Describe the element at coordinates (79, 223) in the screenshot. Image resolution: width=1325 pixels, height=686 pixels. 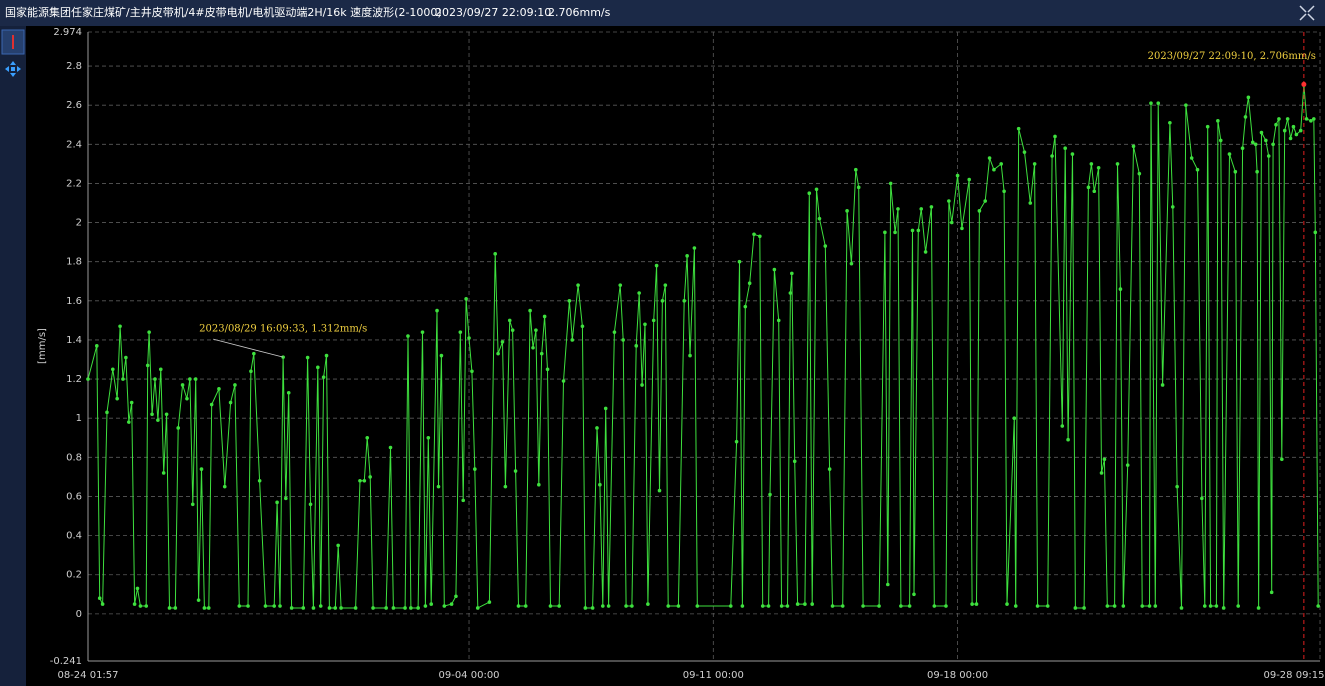
I see `y-tick-label: 2` at that location.